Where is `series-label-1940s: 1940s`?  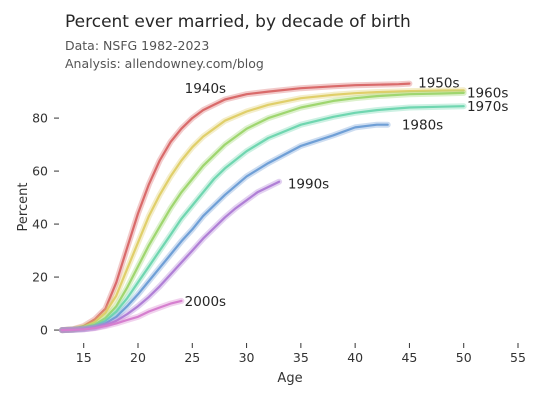 series-label-1940s: 1940s is located at coordinates (205, 89).